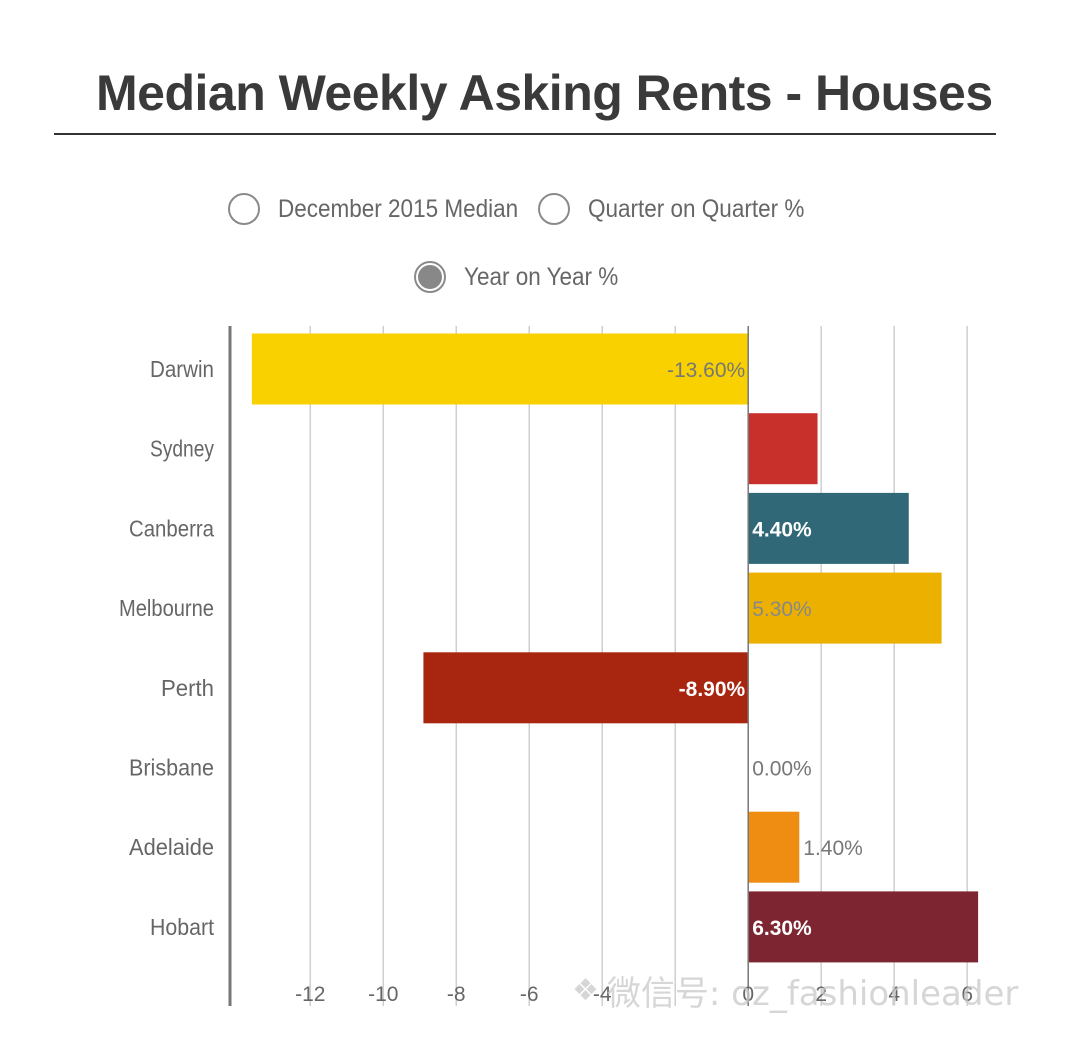  What do you see at coordinates (187, 688) in the screenshot?
I see `category-label: Perth` at bounding box center [187, 688].